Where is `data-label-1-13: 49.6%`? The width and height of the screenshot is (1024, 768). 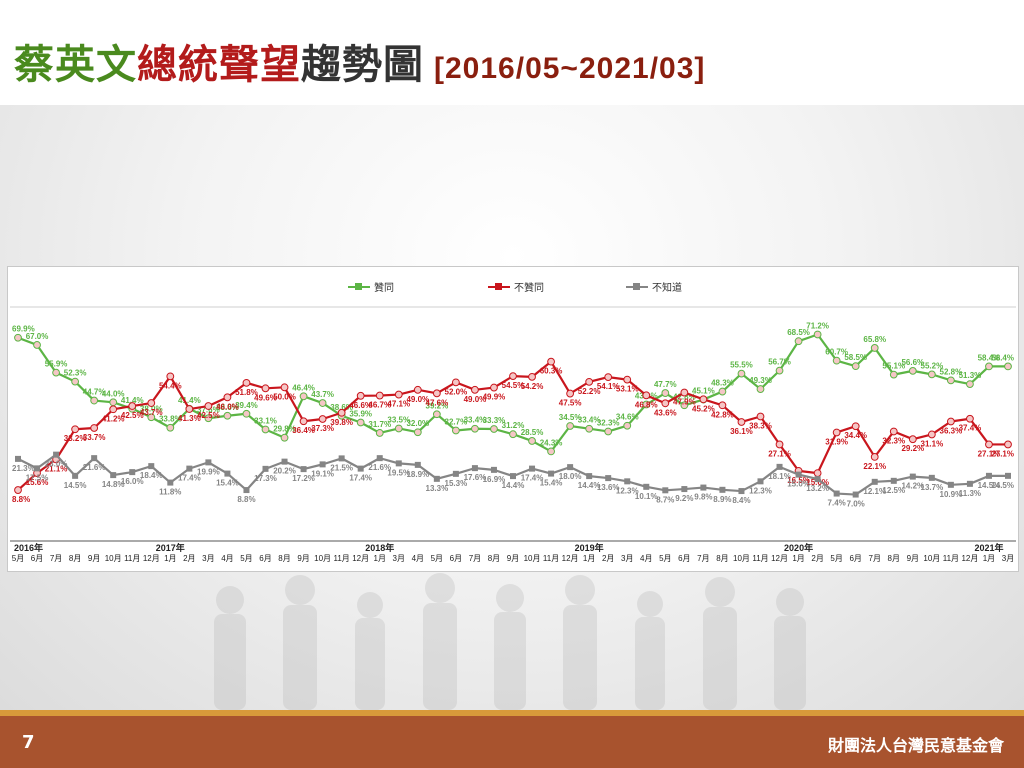
data-label-1-13: 49.6% is located at coordinates (265, 397).